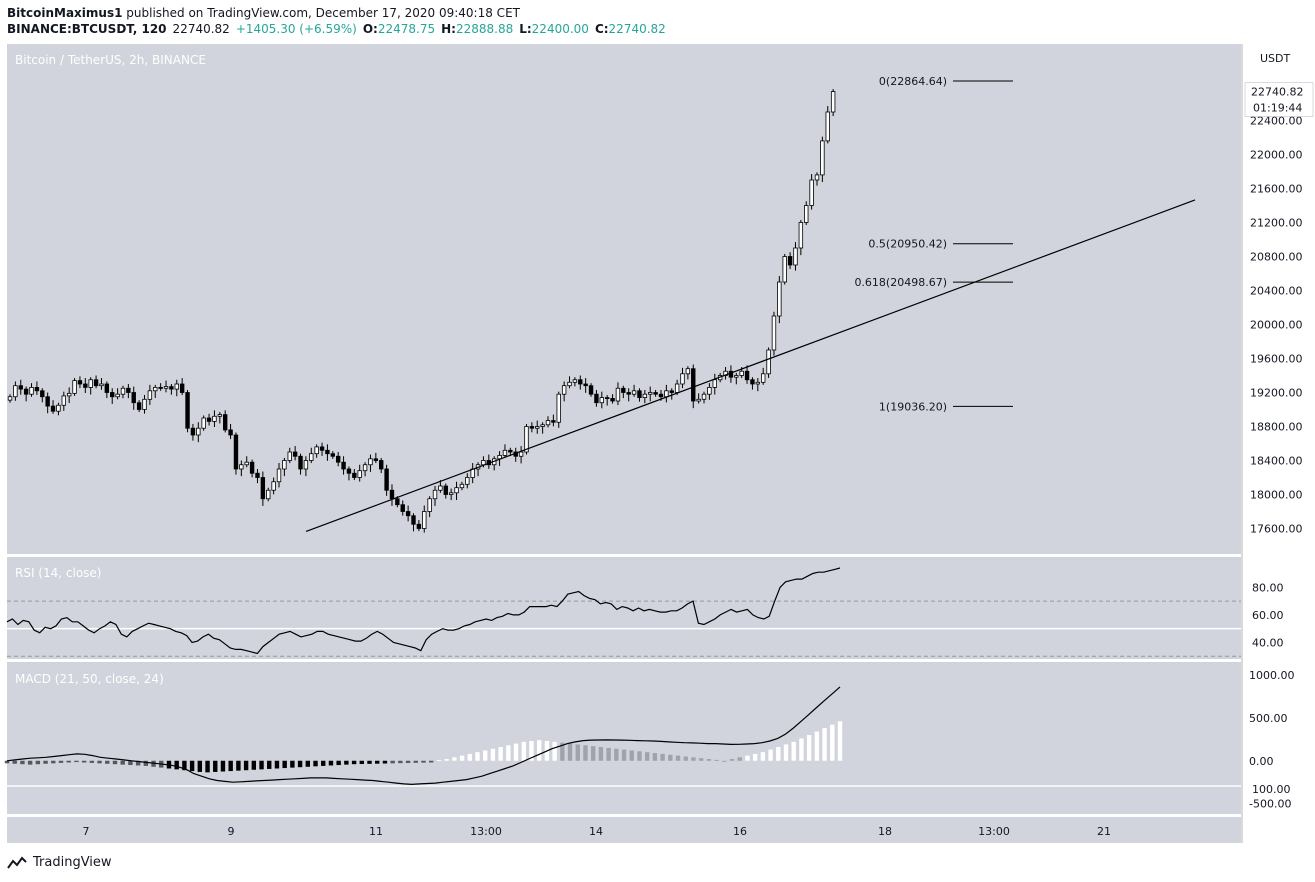 The width and height of the screenshot is (1315, 882). Describe the element at coordinates (637, 29) in the screenshot. I see `close-value: 22740.82` at that location.